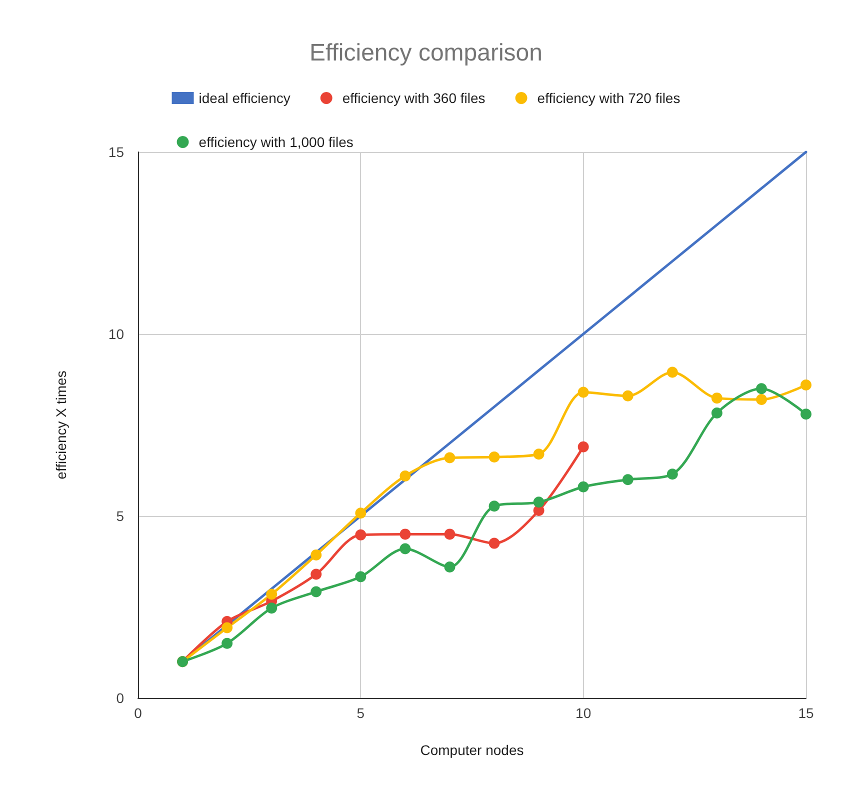 The image size is (852, 796). Describe the element at coordinates (276, 142) in the screenshot. I see `legend-label: efficiency with 1,000 files` at that location.